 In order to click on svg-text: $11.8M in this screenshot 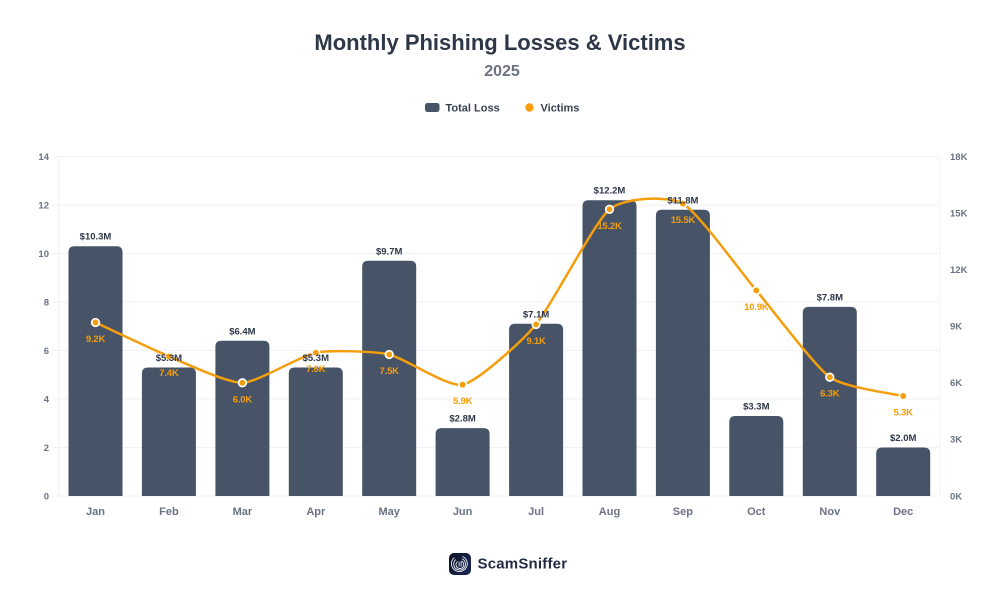, I will do `click(682, 200)`.